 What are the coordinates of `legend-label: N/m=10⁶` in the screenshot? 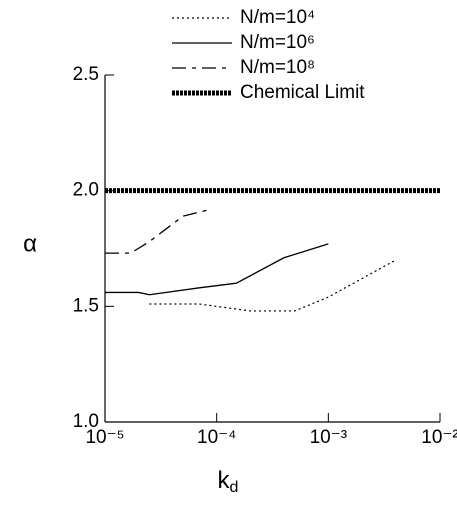 It's located at (277, 42).